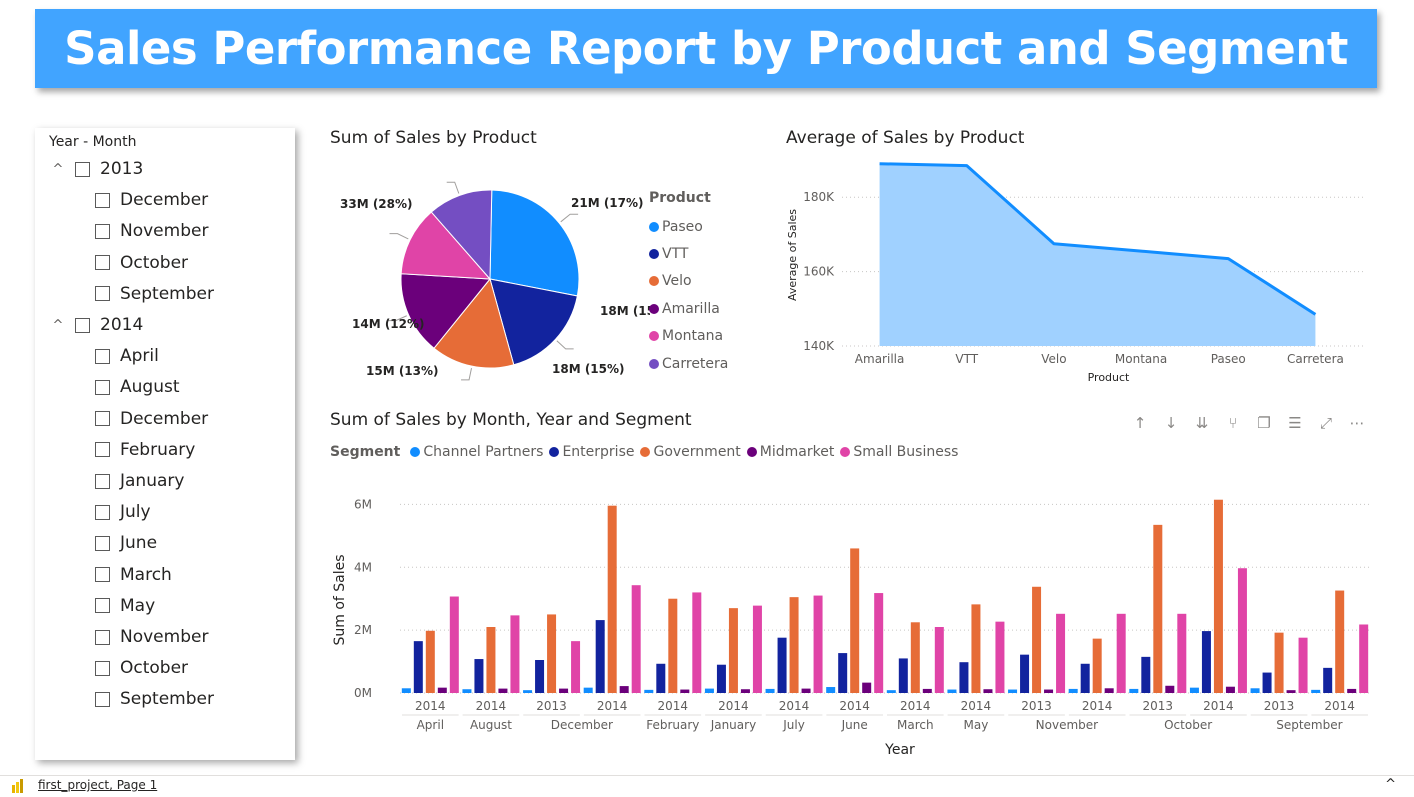 This screenshot has height=797, width=1414. Describe the element at coordinates (534, 243) in the screenshot. I see `pie-slice-paseo` at that location.